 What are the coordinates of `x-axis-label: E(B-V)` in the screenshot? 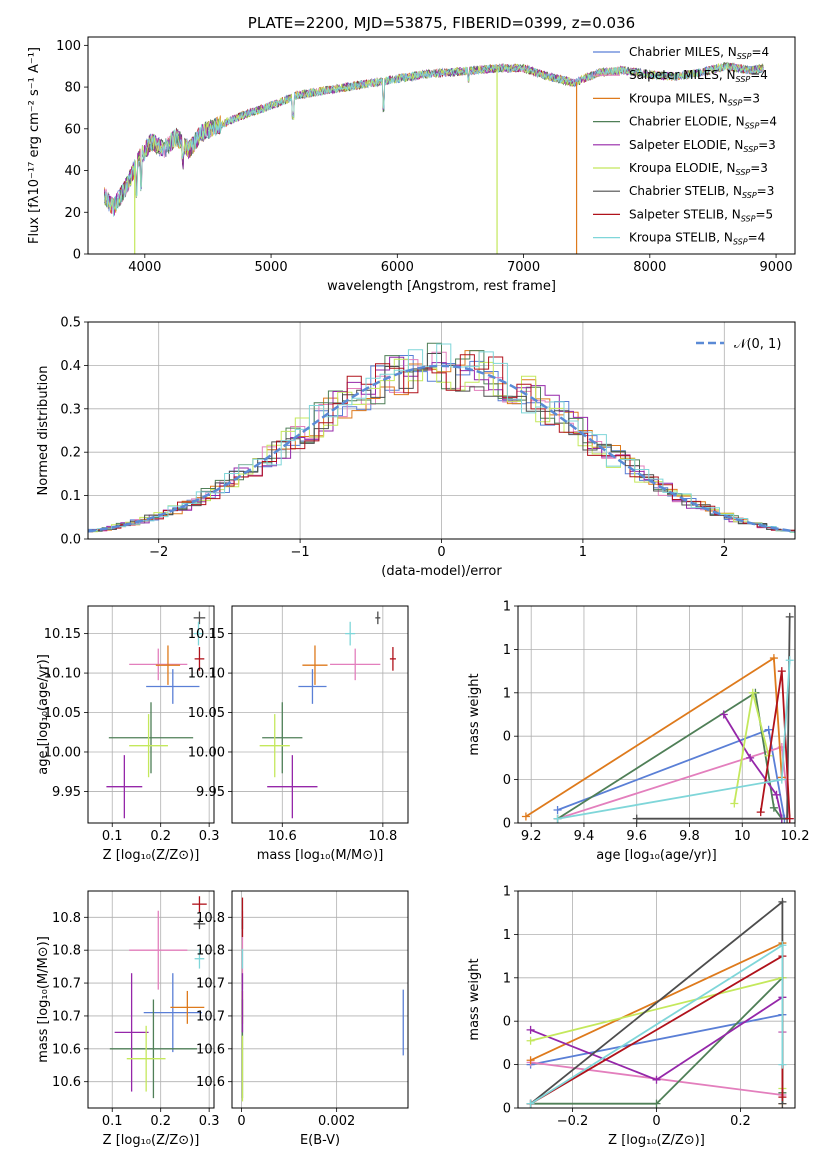 It's located at (320, 1140).